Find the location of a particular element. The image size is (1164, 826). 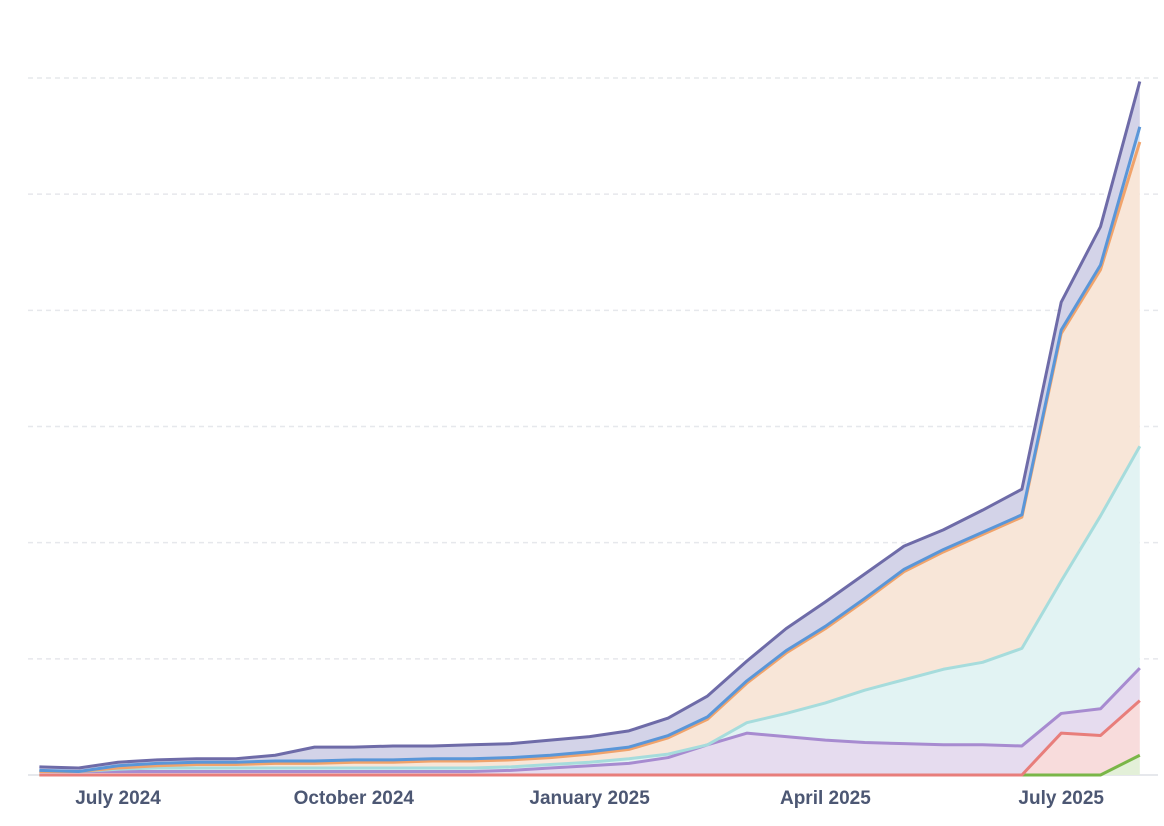

x-tick-label: January 2025 is located at coordinates (589, 798).